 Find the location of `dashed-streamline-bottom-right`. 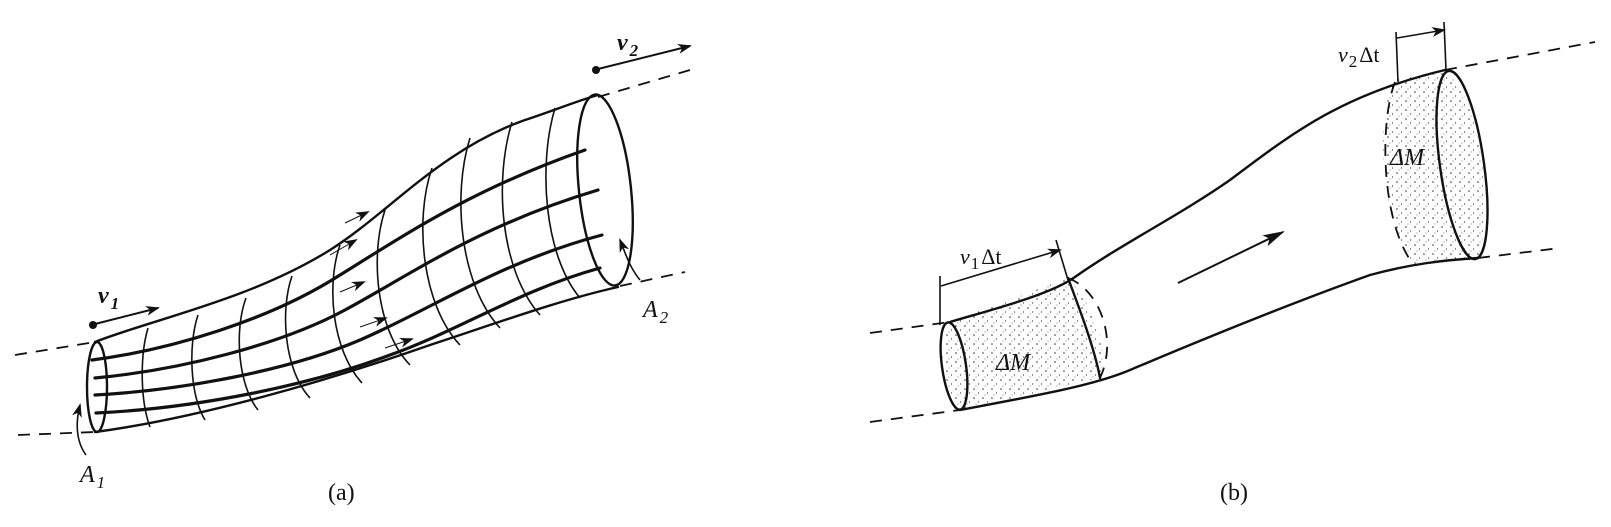

dashed-streamline-bottom-right is located at coordinates (652, 279).